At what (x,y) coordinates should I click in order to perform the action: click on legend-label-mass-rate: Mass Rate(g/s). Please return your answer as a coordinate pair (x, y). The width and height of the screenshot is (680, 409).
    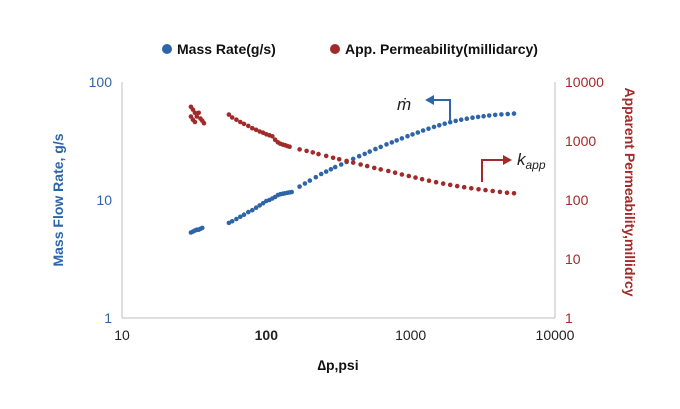
    Looking at the image, I should click on (226, 49).